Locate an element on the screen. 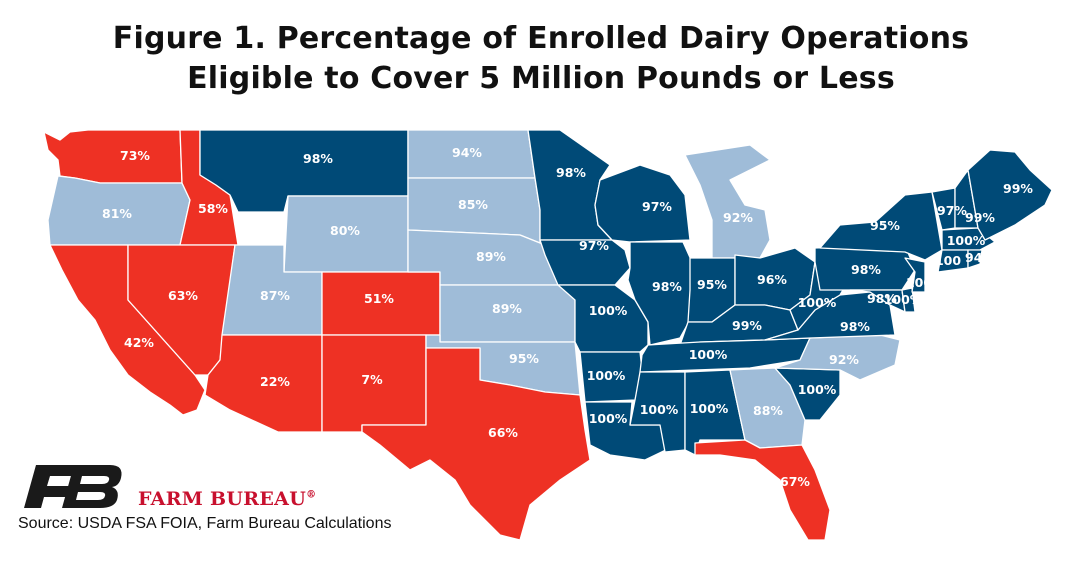 Image resolution: width=1082 pixels, height=566 pixels. state-wi is located at coordinates (642, 203).